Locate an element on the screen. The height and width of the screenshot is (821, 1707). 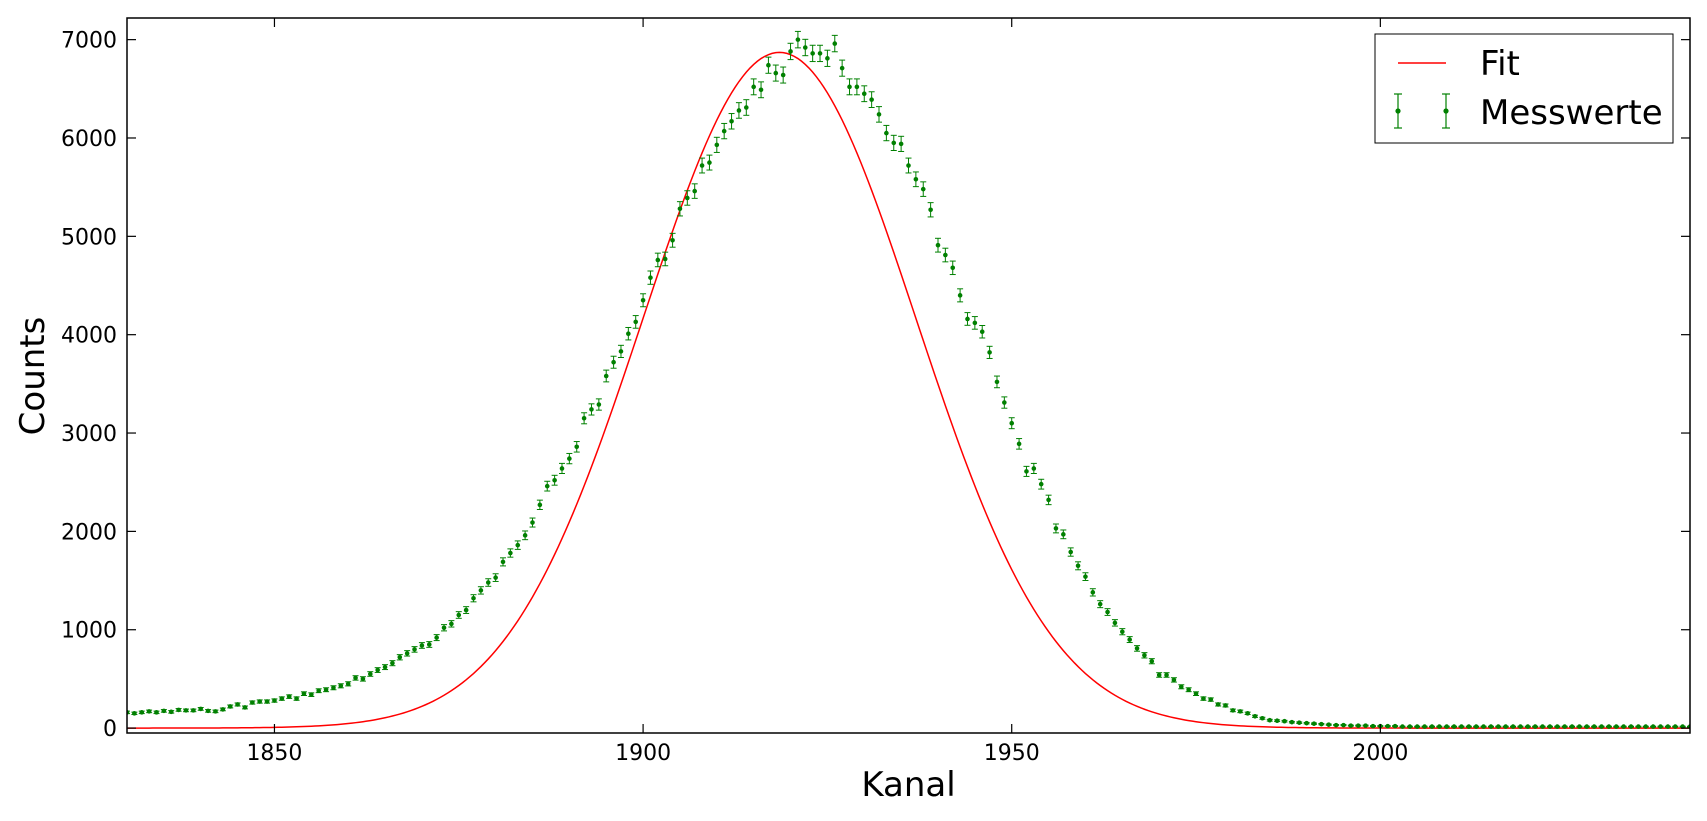
y-tick-label: 4000 is located at coordinates (89, 336).